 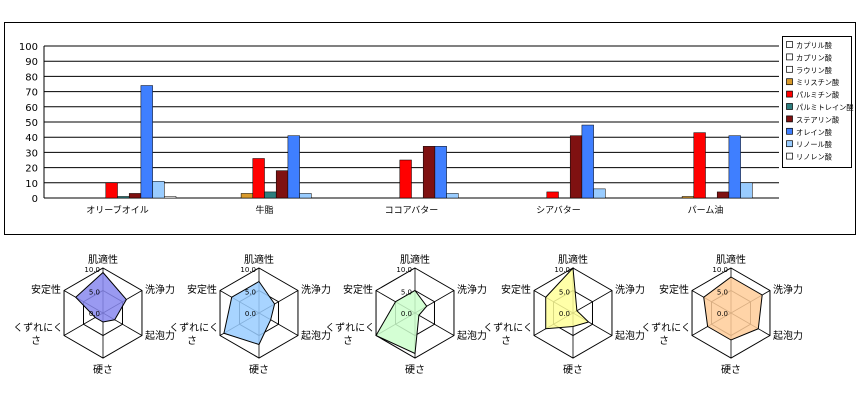 I want to click on y-tick-label: 50, so click(x=31, y=123).